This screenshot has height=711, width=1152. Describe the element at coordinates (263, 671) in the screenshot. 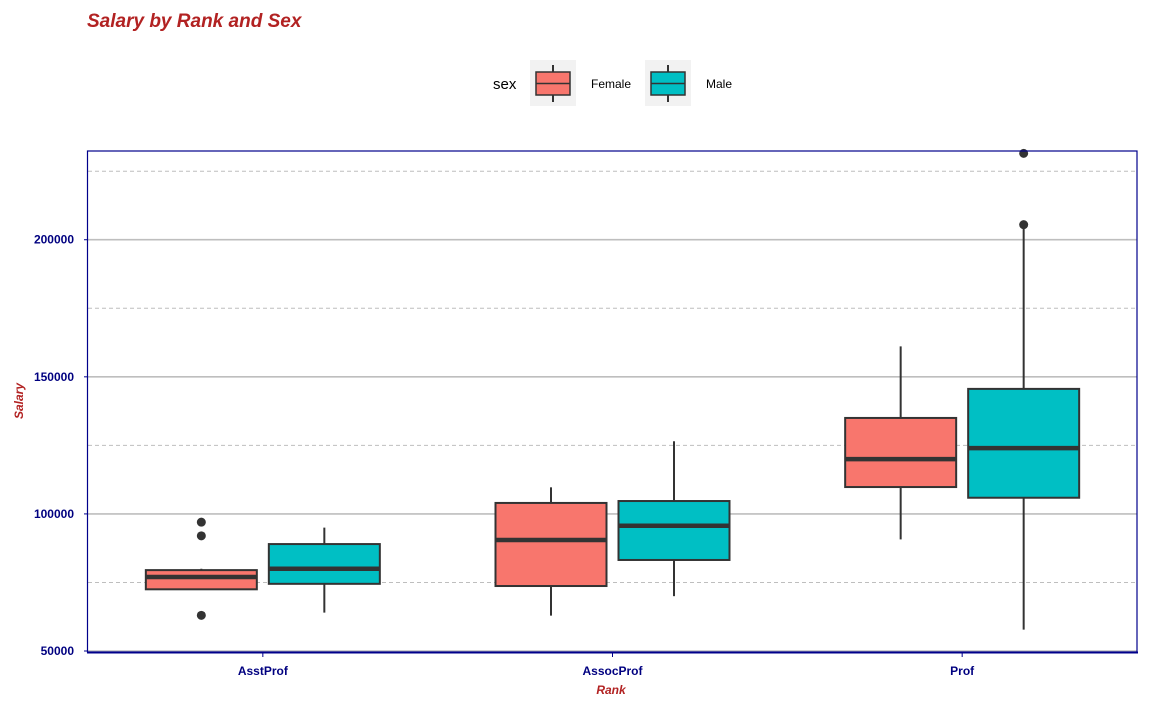

I see `x-tick-label: AsstProf` at that location.